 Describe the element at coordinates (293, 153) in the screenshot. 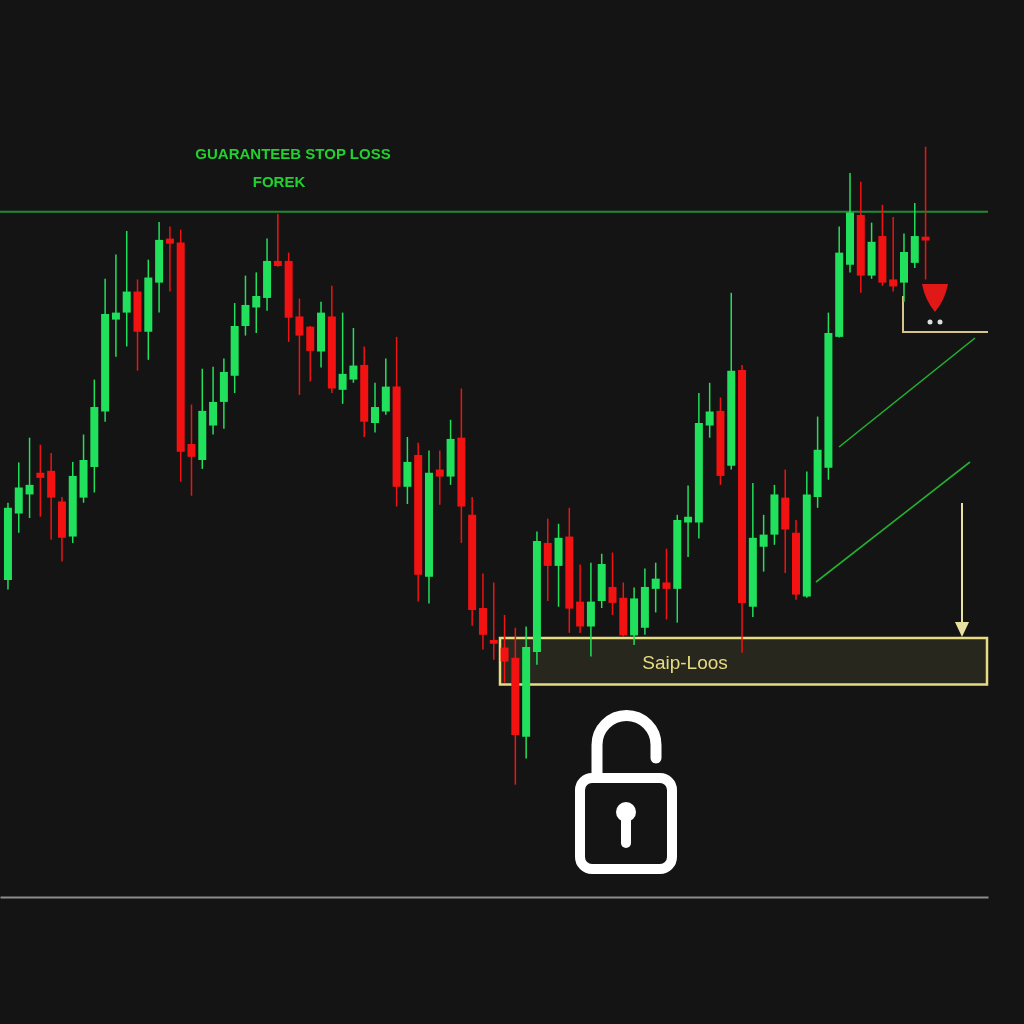

I see `chart-title: GUARANTEEB STOP LOSS` at that location.